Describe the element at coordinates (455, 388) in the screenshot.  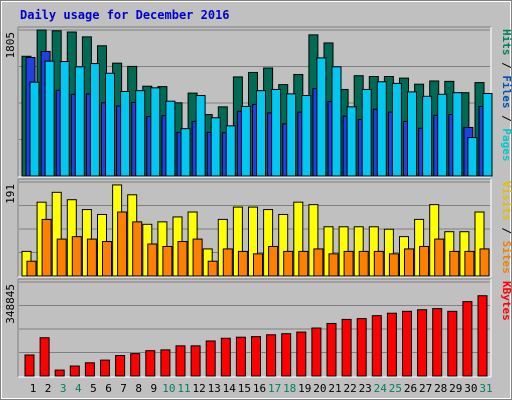
I see `x-tick-label: 29` at that location.